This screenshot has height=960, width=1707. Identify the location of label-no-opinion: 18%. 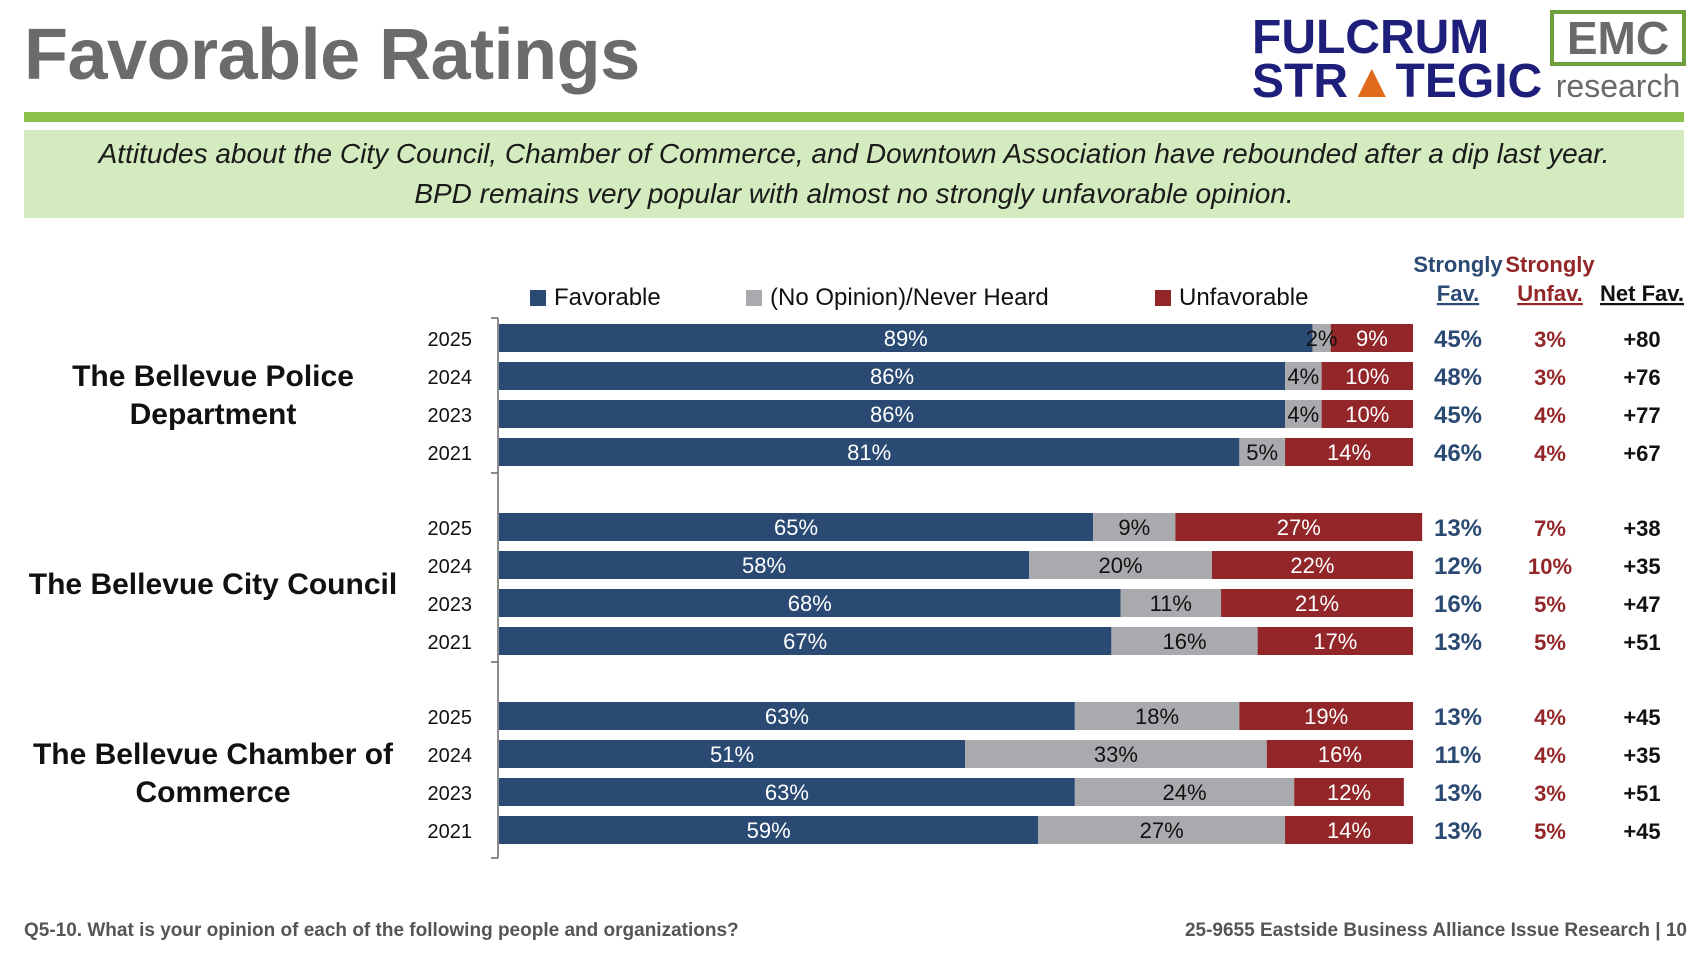
(1157, 716).